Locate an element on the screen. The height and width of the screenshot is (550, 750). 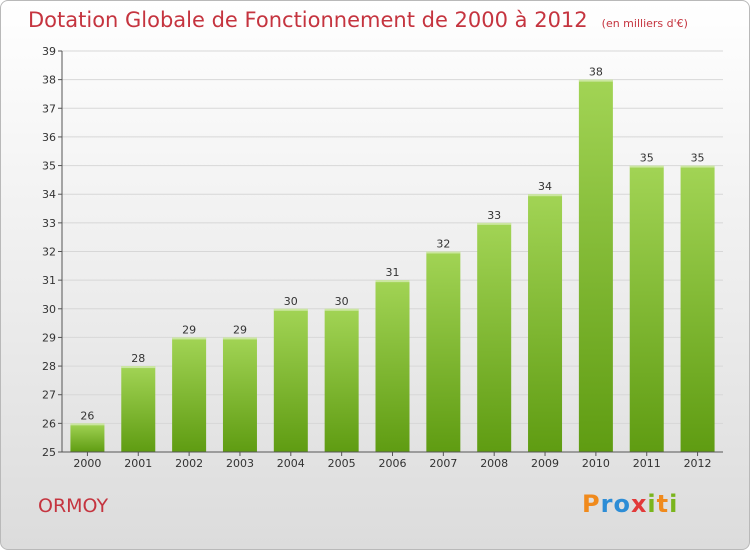
data-label: 32 is located at coordinates (443, 244).